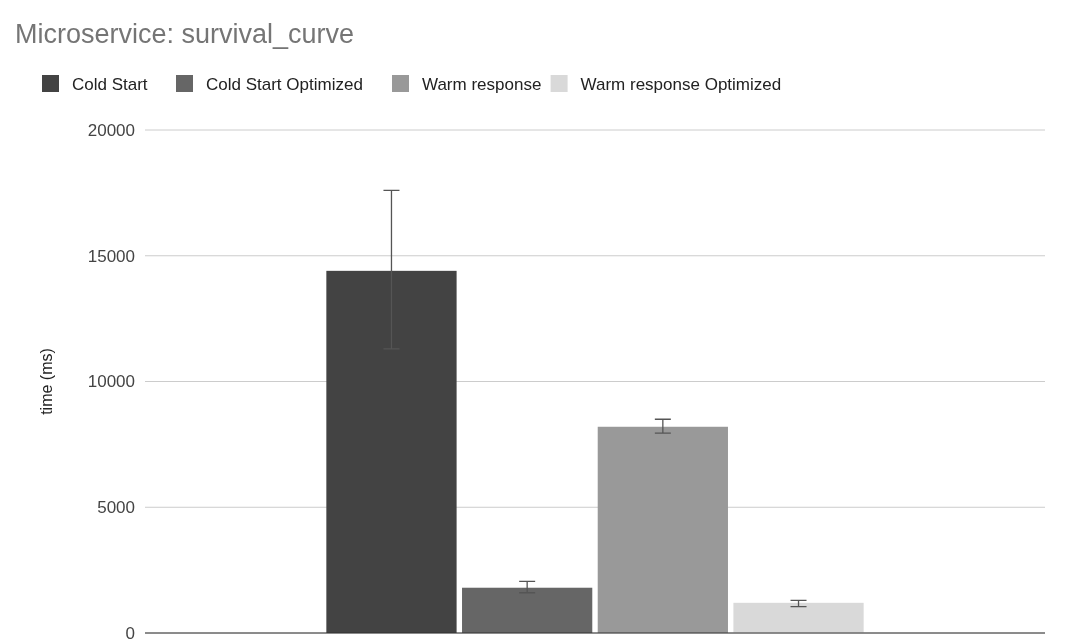 This screenshot has width=1075, height=641. Describe the element at coordinates (111, 130) in the screenshot. I see `y-tick-label: 20000` at that location.